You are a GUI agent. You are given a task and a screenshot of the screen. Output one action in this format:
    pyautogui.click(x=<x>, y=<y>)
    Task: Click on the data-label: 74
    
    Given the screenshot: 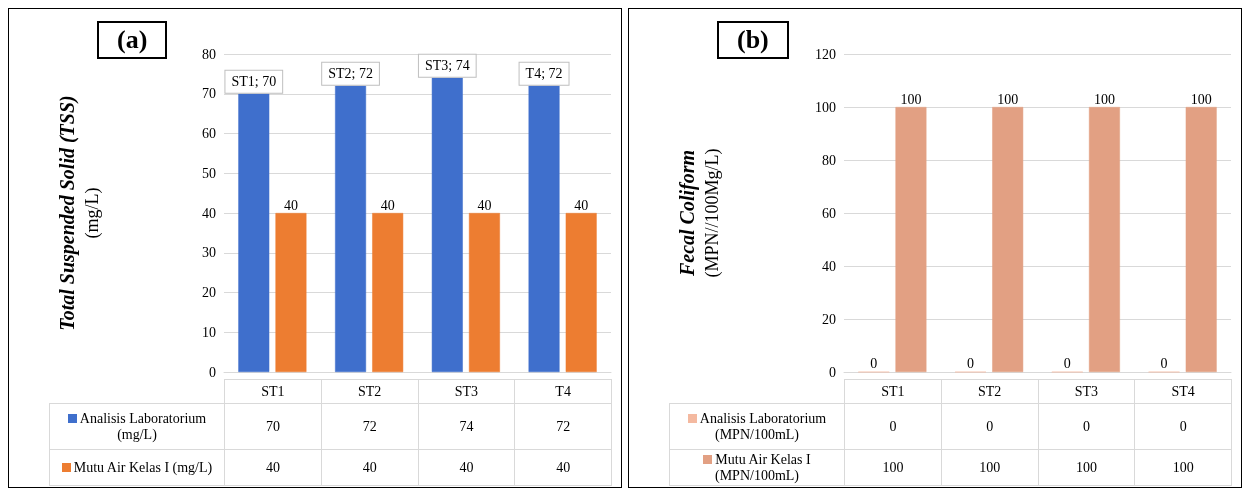 What is the action you would take?
    pyautogui.click(x=466, y=426)
    